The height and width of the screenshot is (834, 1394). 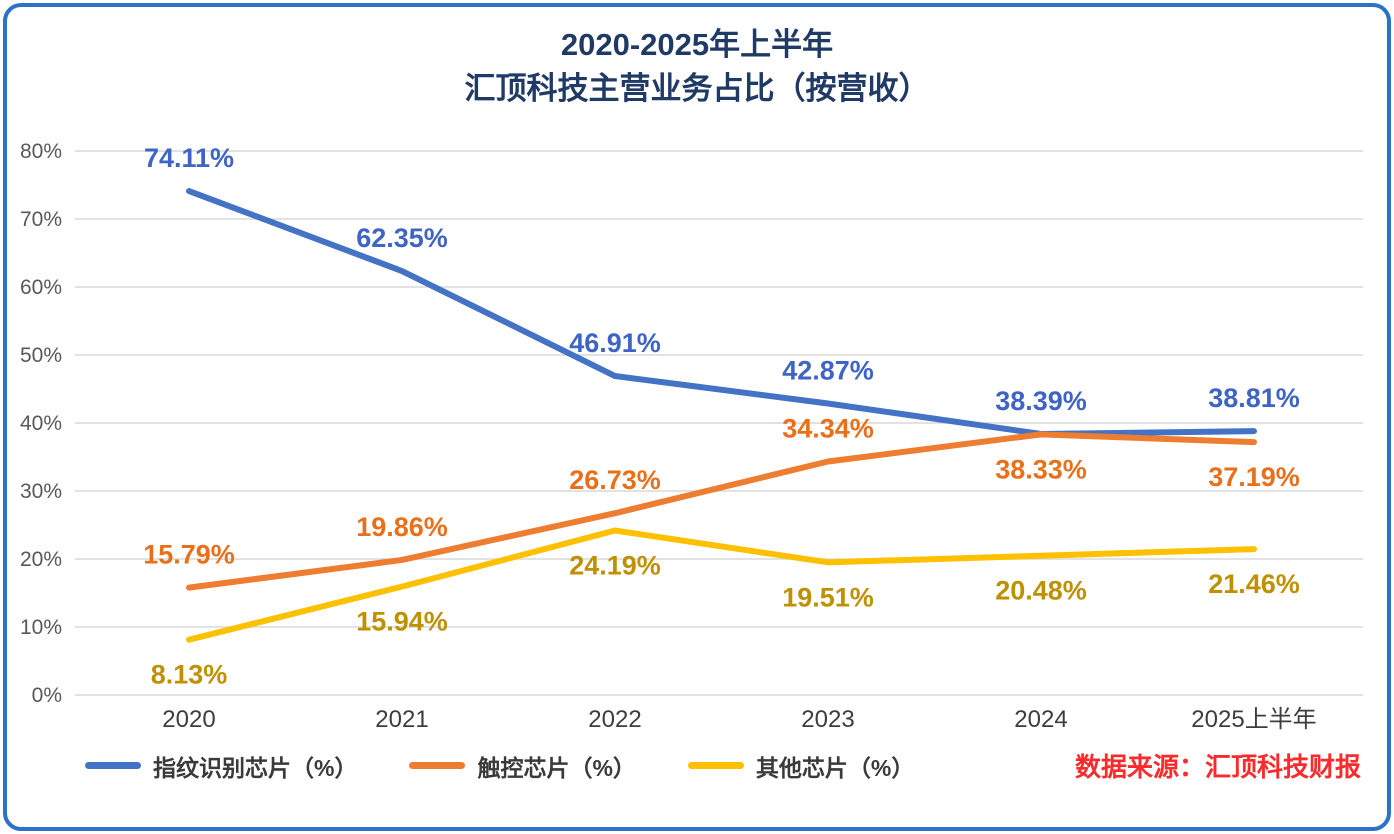 I want to click on legend-label: 其他芯片（%）, so click(x=835, y=767).